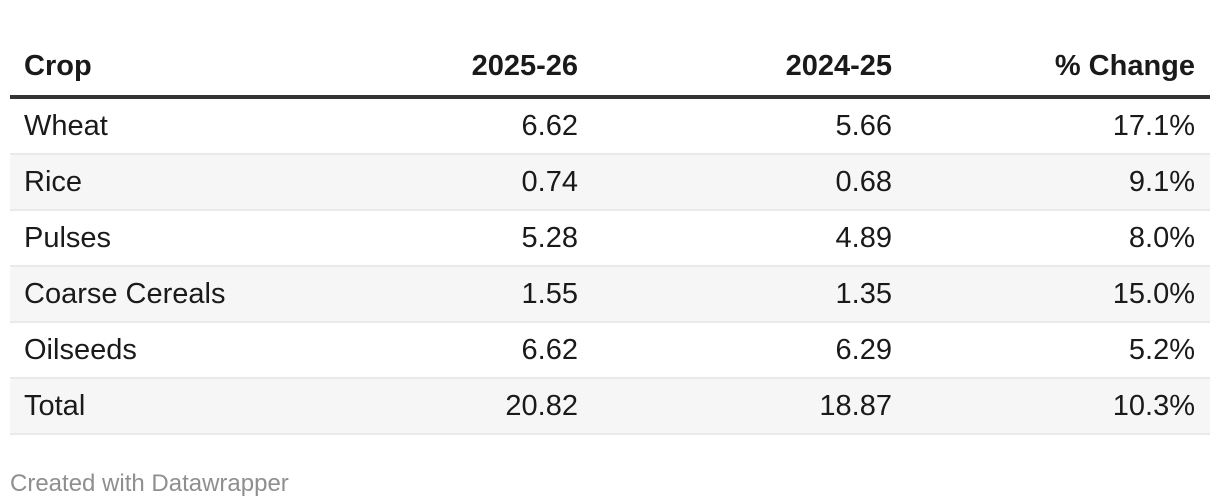 Image resolution: width=1220 pixels, height=500 pixels. I want to click on table-row-wheat: Wheat 6.62 5.66 17.1%, so click(610, 125).